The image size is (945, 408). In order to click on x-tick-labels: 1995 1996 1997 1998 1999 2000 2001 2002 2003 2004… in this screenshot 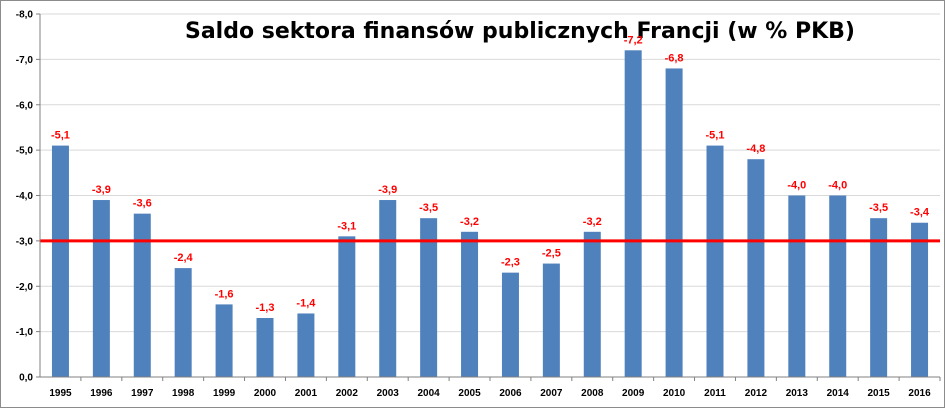, I will do `click(490, 393)`.